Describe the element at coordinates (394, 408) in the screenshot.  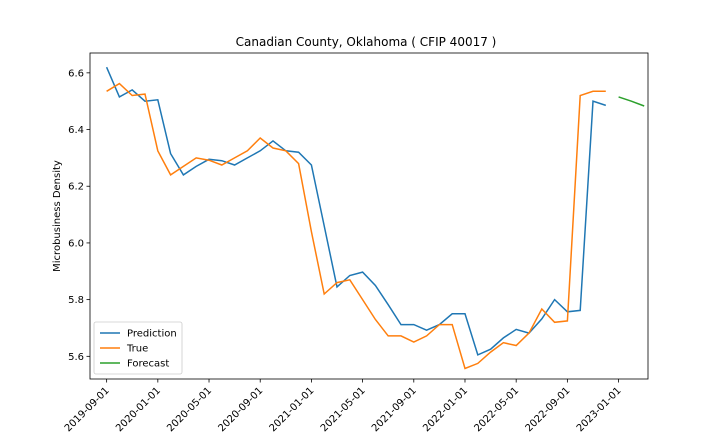
I see `x-tick-label: 2021-09-01` at that location.